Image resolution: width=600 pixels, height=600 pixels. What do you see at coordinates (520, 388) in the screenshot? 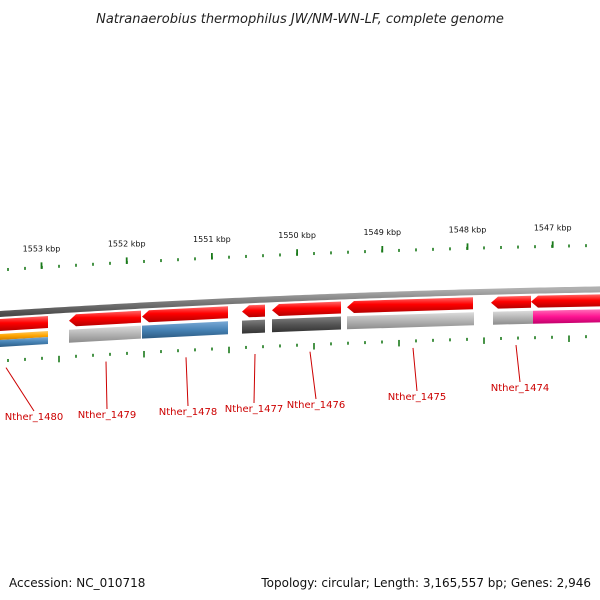
I see `gene-label: Nther_1474` at bounding box center [520, 388].